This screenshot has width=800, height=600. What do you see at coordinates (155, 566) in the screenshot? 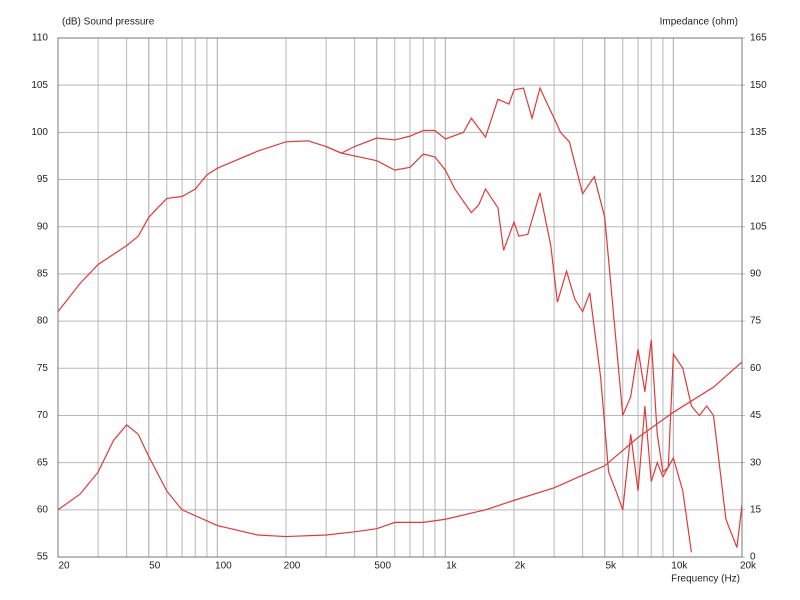
I see `x-tick-label: 50` at bounding box center [155, 566].